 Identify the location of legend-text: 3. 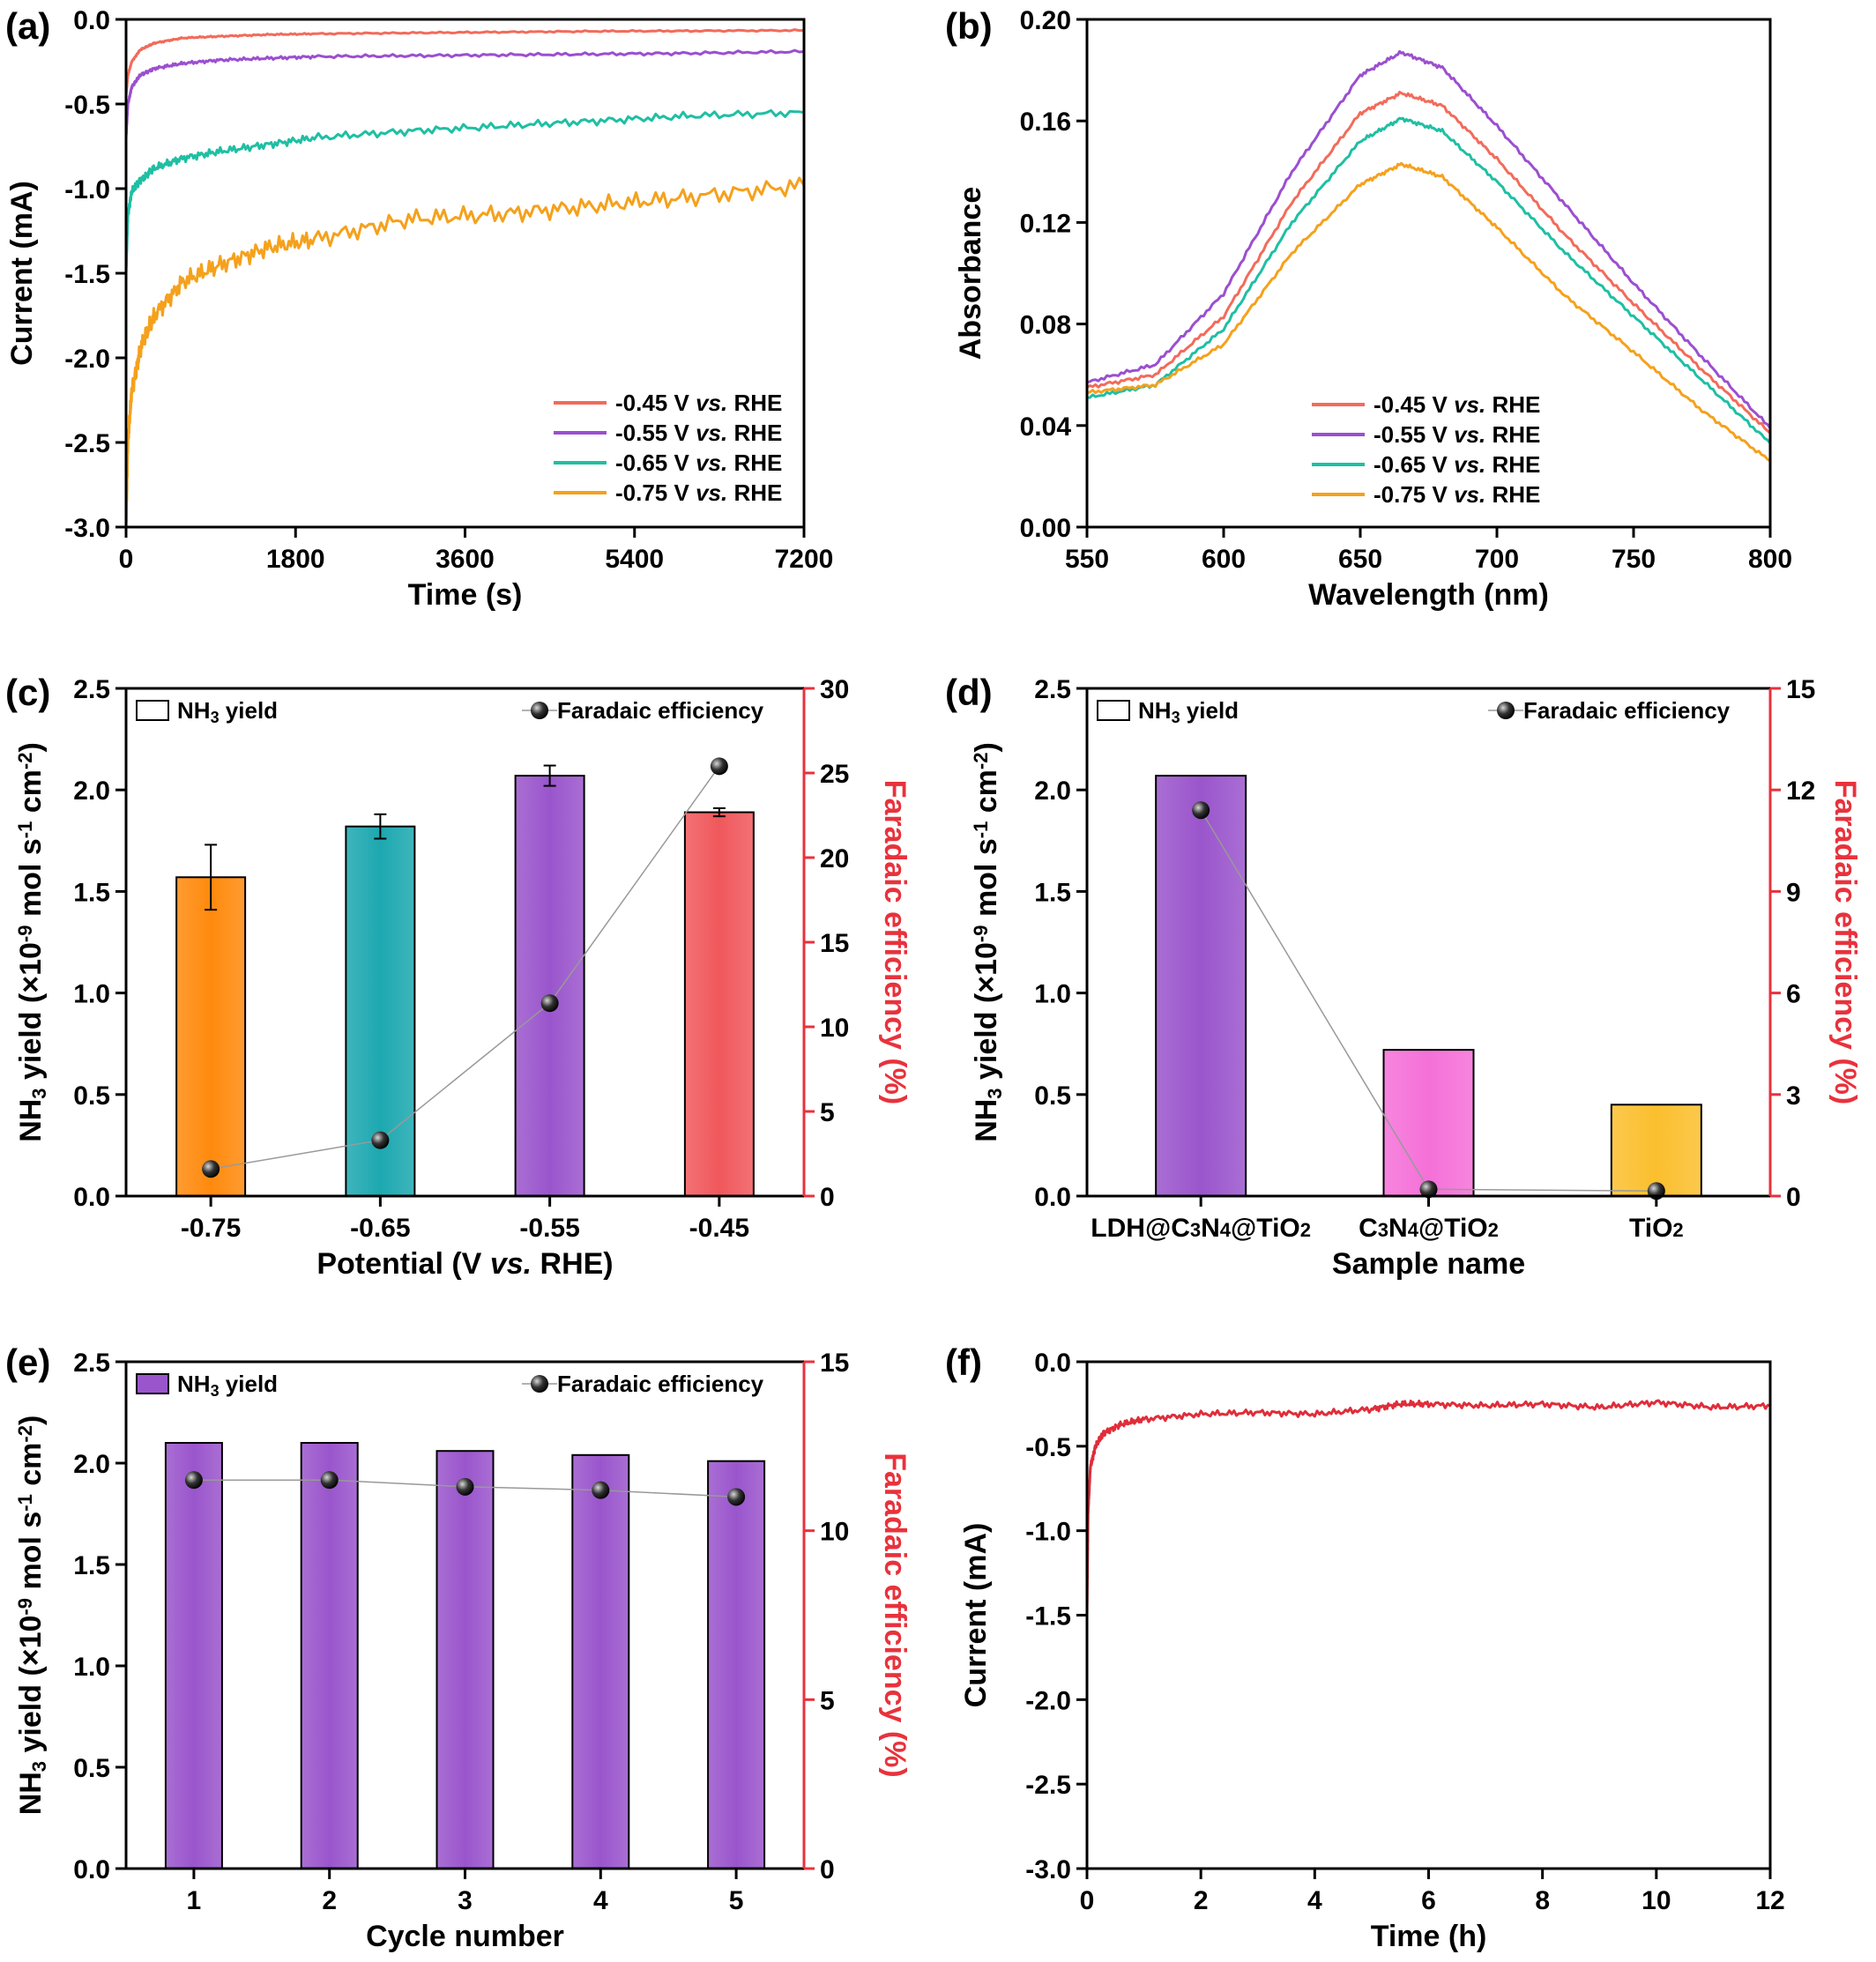
(1176, 717).